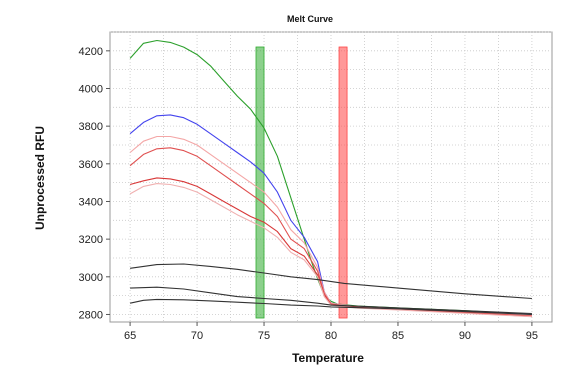 This screenshot has height=371, width=568. What do you see at coordinates (197, 336) in the screenshot?
I see `x-tick-label: 70` at bounding box center [197, 336].